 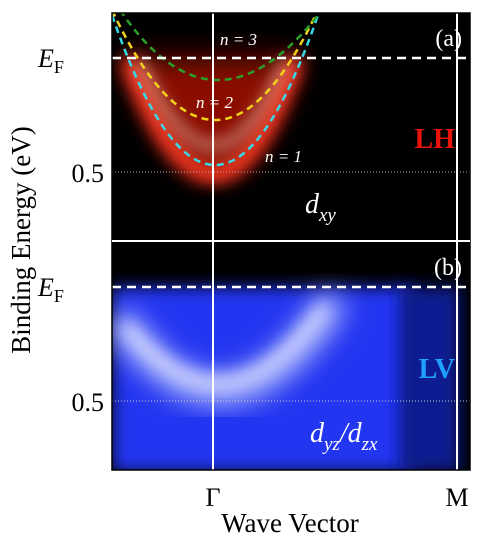 What do you see at coordinates (369, 444) in the screenshot?
I see `orbital-sub: zx` at bounding box center [369, 444].